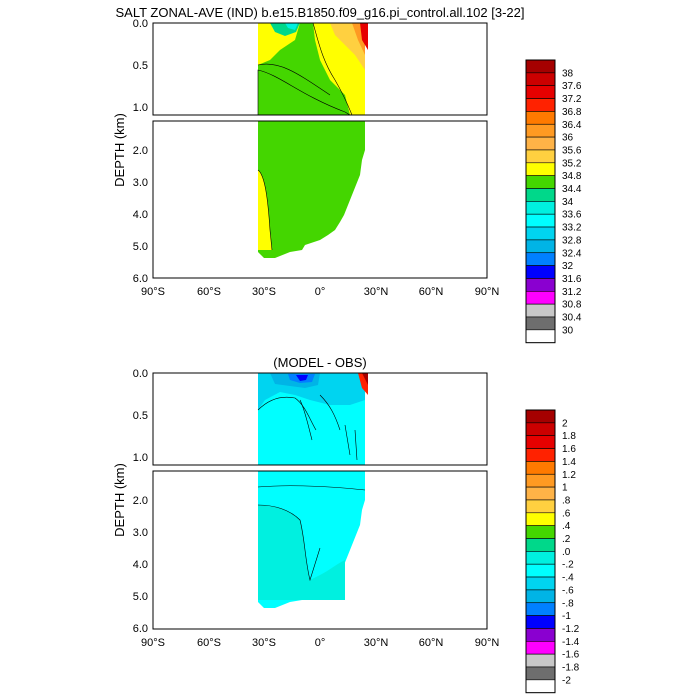  I want to click on x-tick-label: 30°S, so click(264, 643).